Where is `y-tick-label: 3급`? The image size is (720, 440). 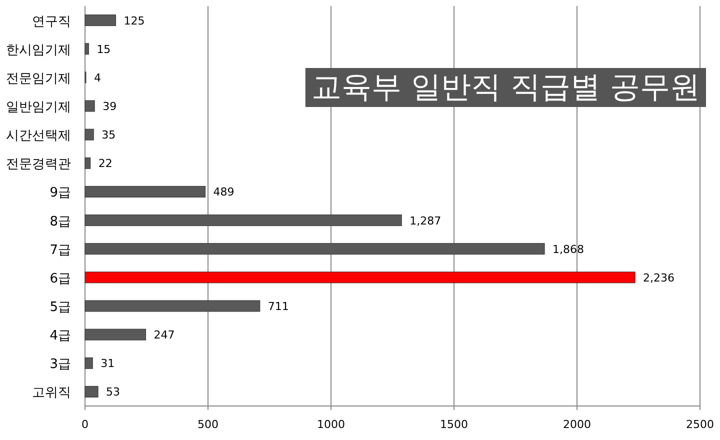 y-tick-label: 3급 is located at coordinates (60, 364).